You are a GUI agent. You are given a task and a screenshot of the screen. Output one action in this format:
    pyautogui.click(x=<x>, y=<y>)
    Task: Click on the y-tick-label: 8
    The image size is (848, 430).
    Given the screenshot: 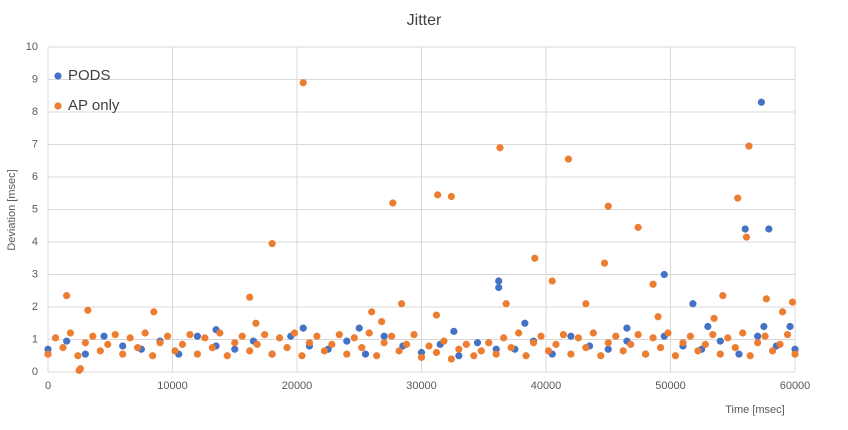 What is the action you would take?
    pyautogui.click(x=35, y=112)
    